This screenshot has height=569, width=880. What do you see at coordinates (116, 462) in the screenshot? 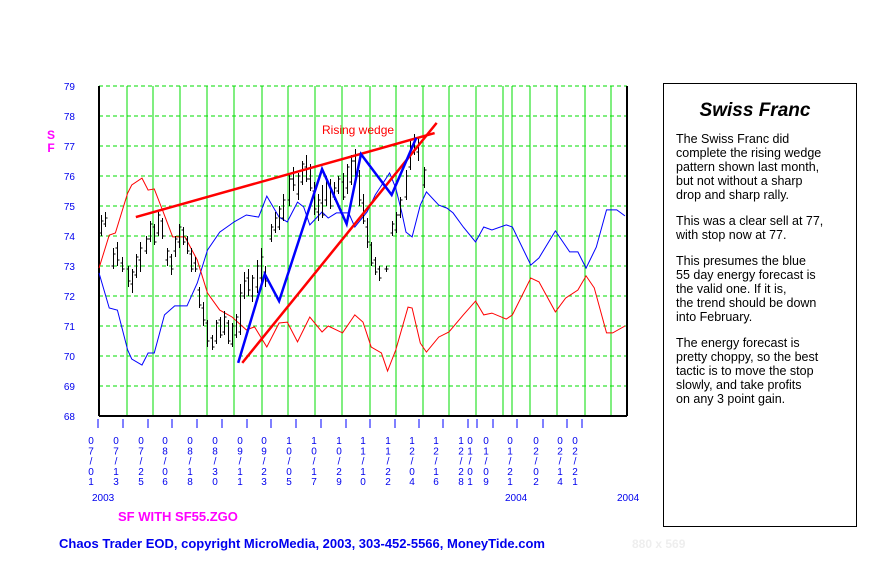
I see `x-tick-label: 0 7/1 3` at bounding box center [116, 462].